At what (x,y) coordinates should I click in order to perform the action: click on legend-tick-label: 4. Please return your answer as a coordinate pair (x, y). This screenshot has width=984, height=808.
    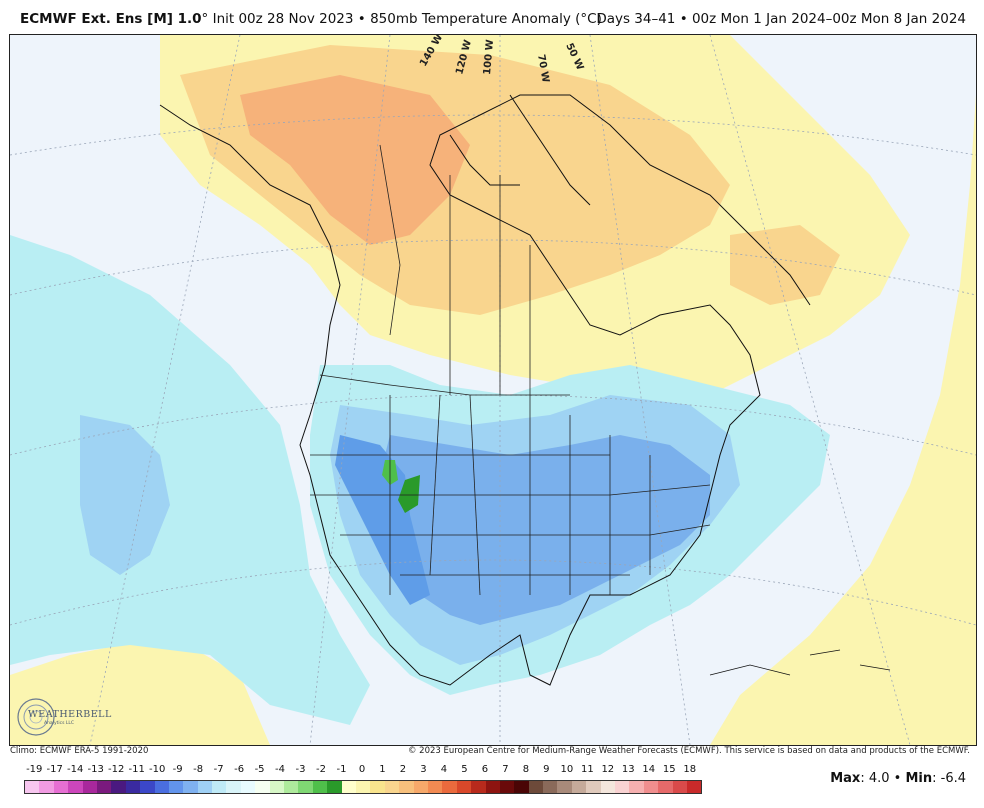
    Looking at the image, I should click on (444, 769).